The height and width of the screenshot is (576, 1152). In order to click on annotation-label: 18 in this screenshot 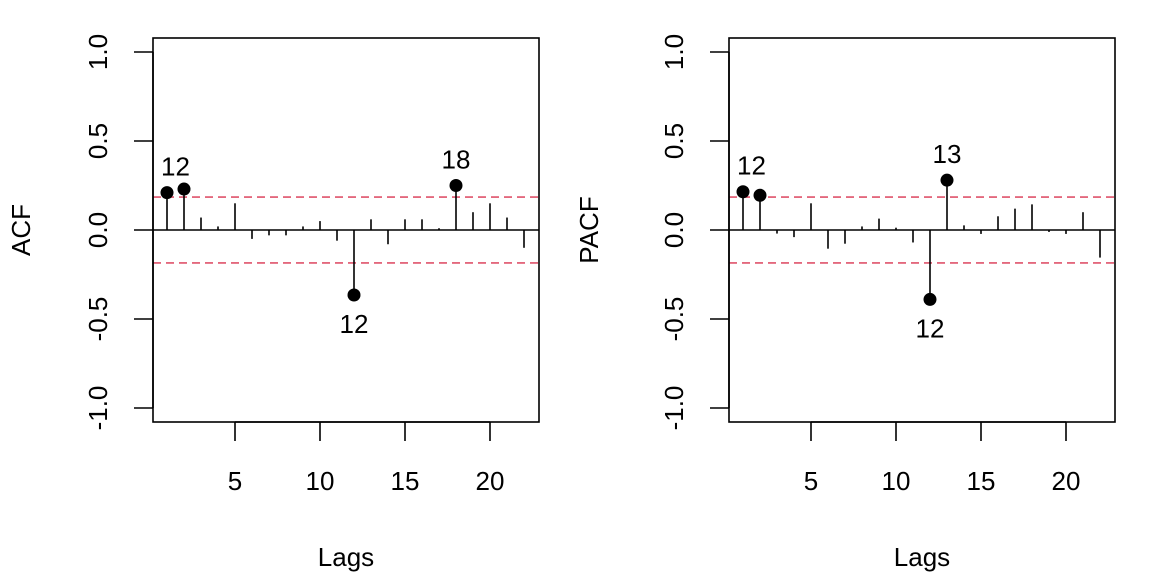, I will do `click(456, 160)`.